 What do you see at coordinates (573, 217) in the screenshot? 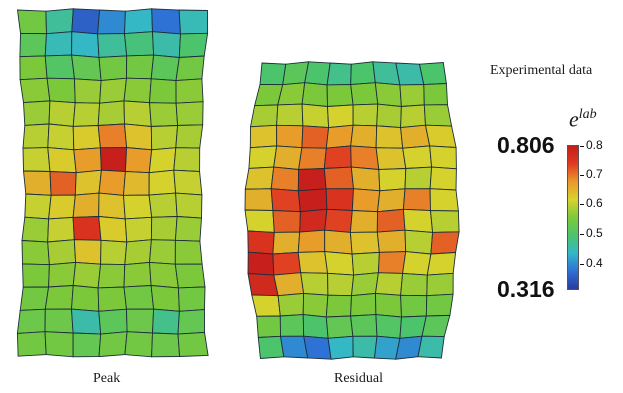
I see `colorbar` at bounding box center [573, 217].